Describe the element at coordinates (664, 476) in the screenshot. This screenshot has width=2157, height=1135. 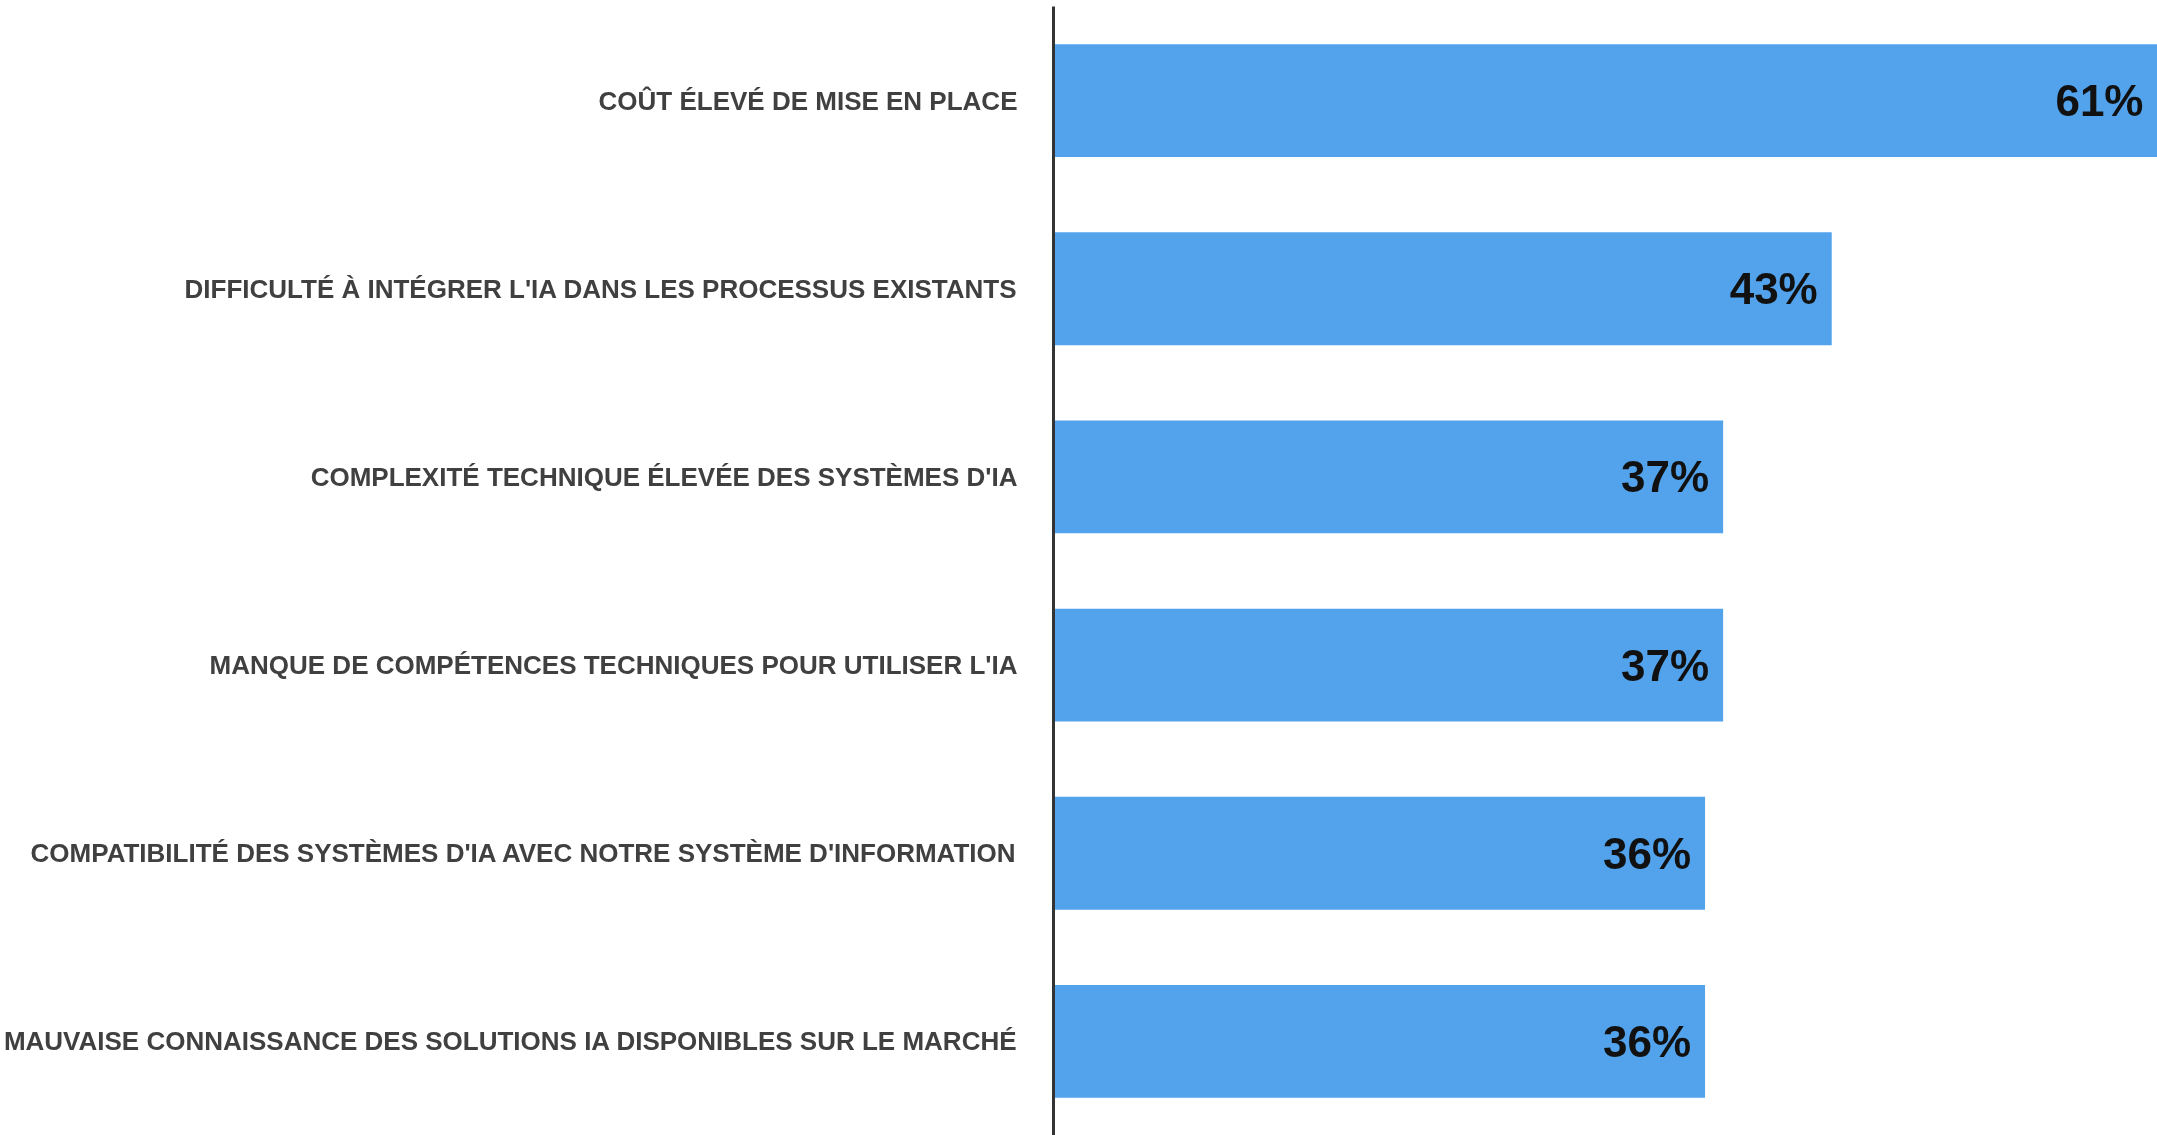
I see `y-tick-label: COMPLEXITÉ TECHNIQUE ÉLEVÉE DES SYSTÈMES D'IA` at that location.